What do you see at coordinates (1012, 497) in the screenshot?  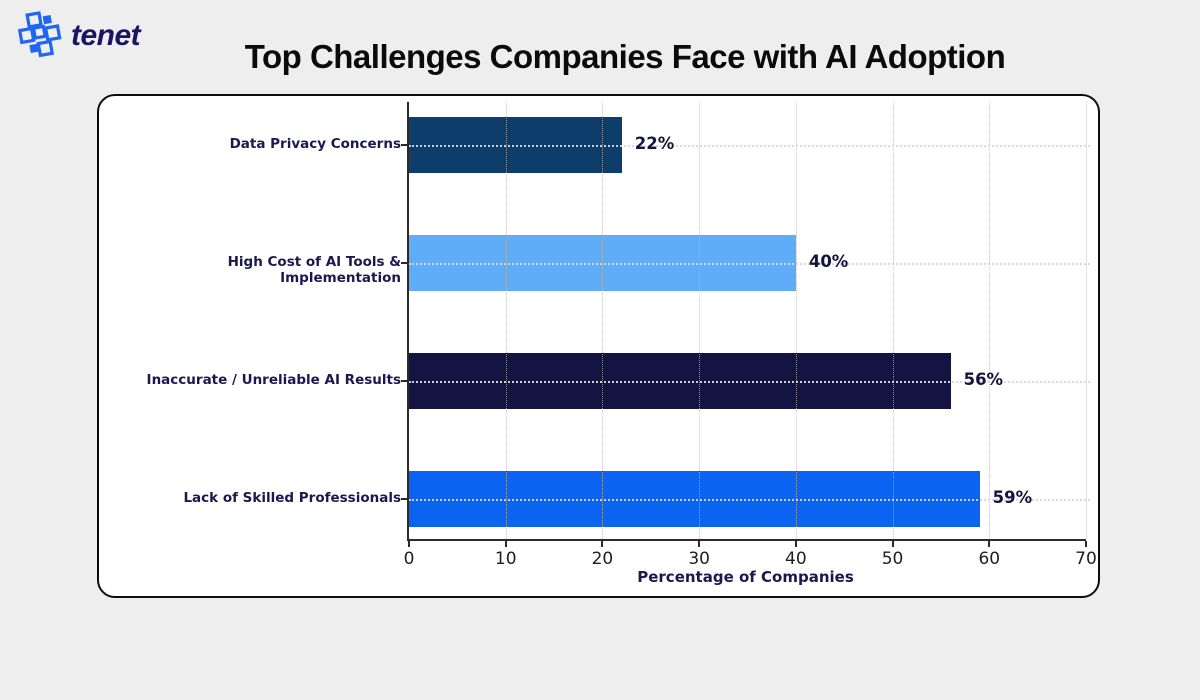 I see `value-label: 59%` at bounding box center [1012, 497].